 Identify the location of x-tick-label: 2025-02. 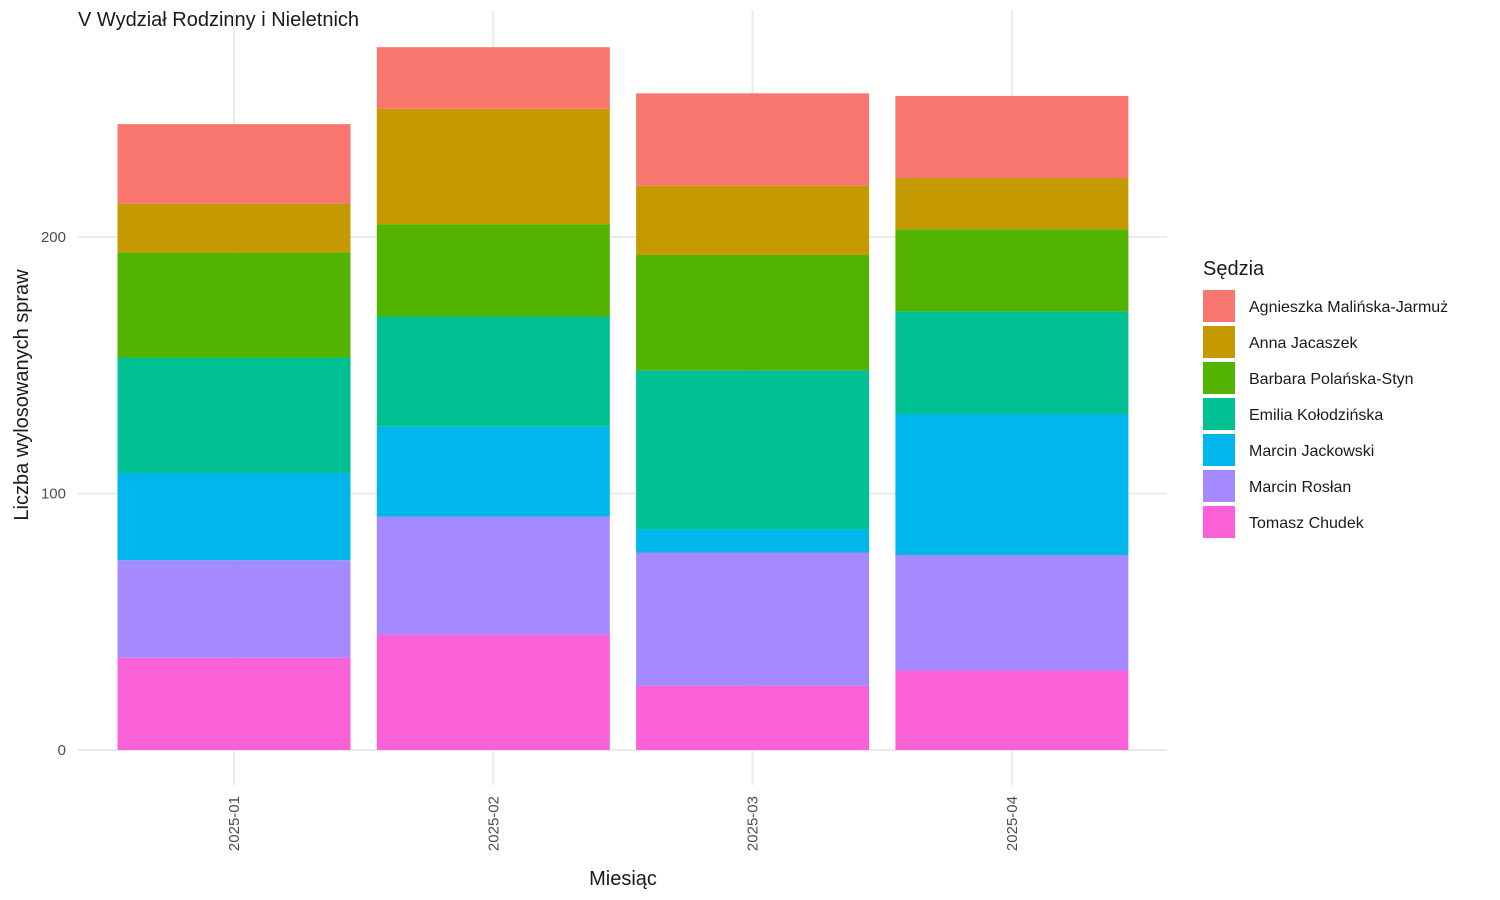
(493, 823).